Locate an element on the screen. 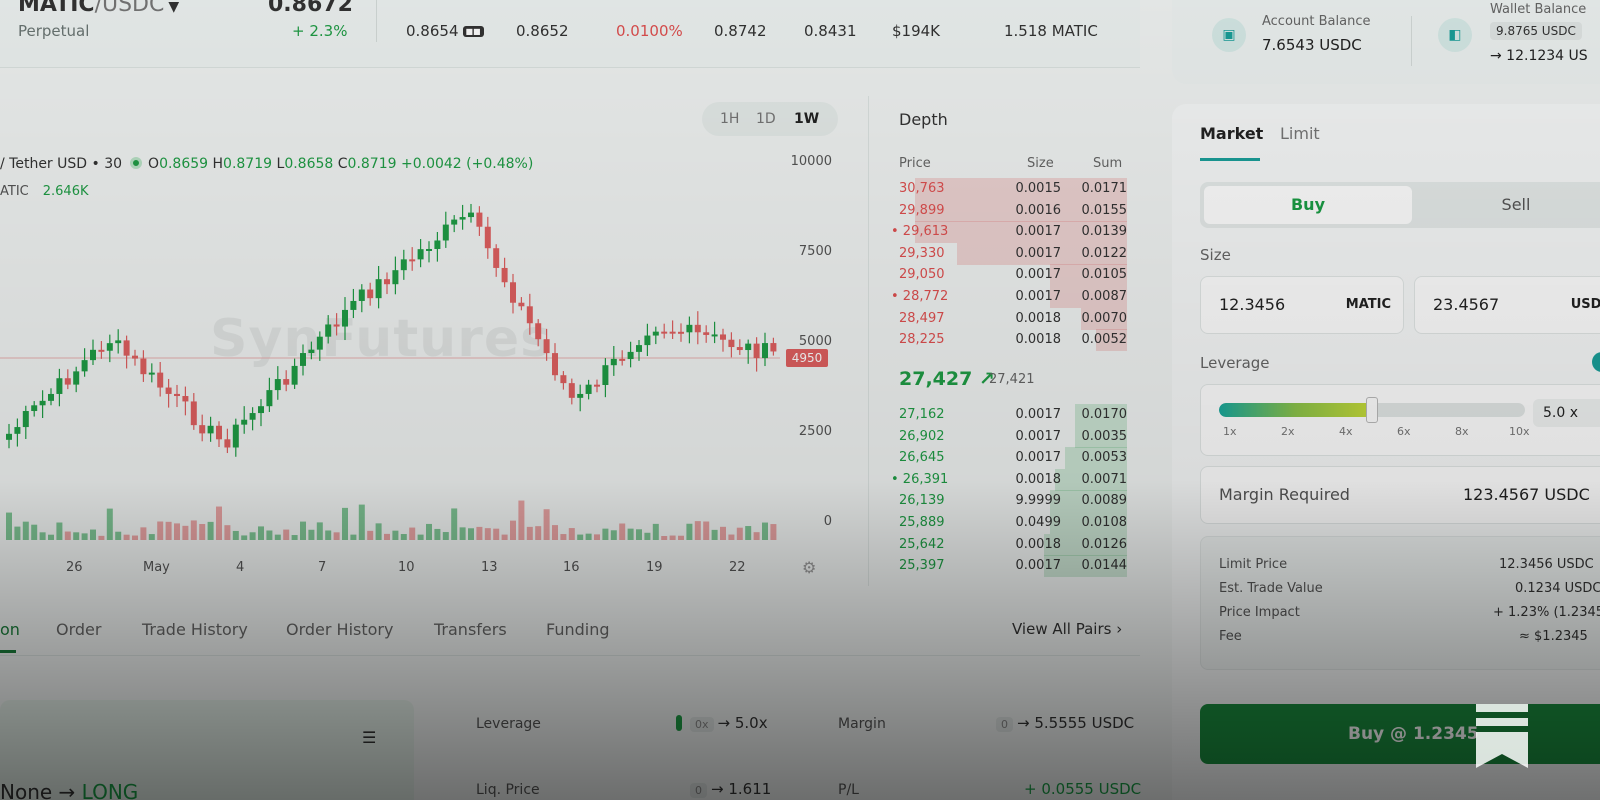 The image size is (1600, 800). ask-row: • 28,772 0.0017 0.0087 is located at coordinates (1005, 297).